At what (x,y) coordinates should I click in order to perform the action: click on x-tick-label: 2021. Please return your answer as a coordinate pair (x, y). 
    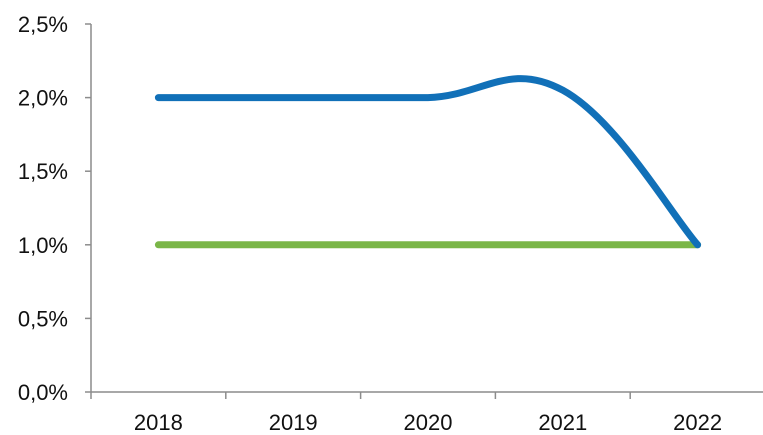
    Looking at the image, I should click on (562, 422).